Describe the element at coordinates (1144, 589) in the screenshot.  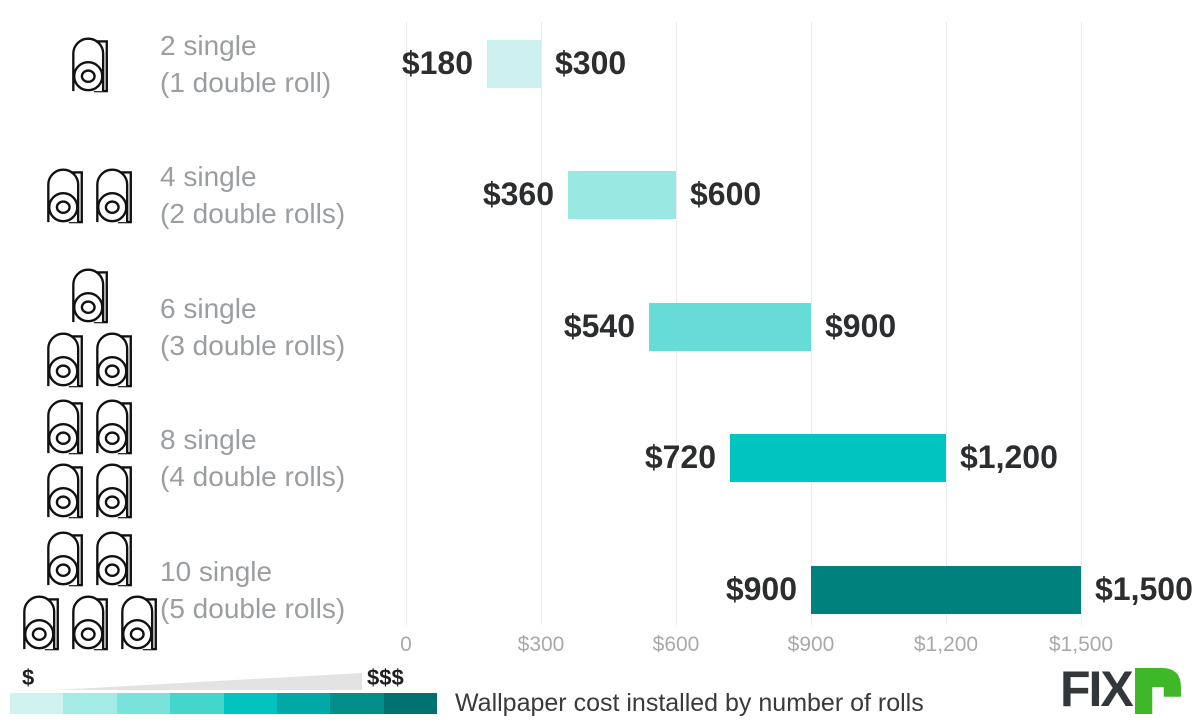
I see `bar-max-label: $1,500` at that location.